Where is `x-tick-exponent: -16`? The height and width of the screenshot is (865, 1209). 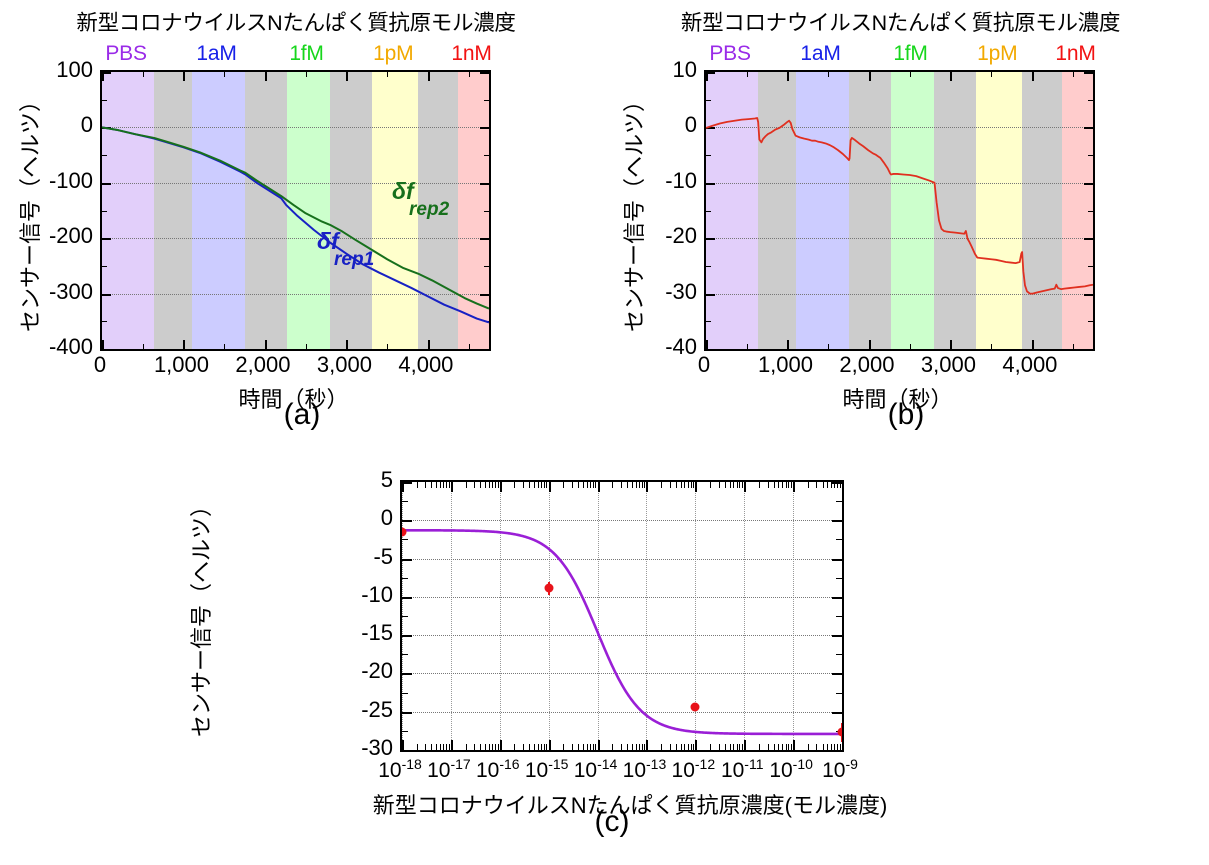
x-tick-exponent: -16 is located at coordinates (509, 764).